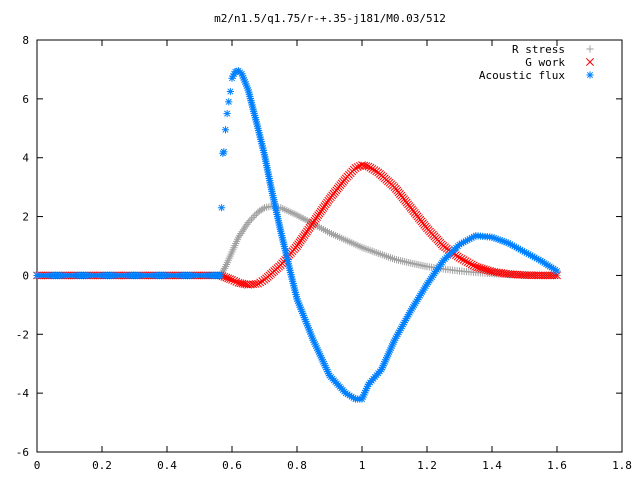  I want to click on legend-label: R stress, so click(538, 49).